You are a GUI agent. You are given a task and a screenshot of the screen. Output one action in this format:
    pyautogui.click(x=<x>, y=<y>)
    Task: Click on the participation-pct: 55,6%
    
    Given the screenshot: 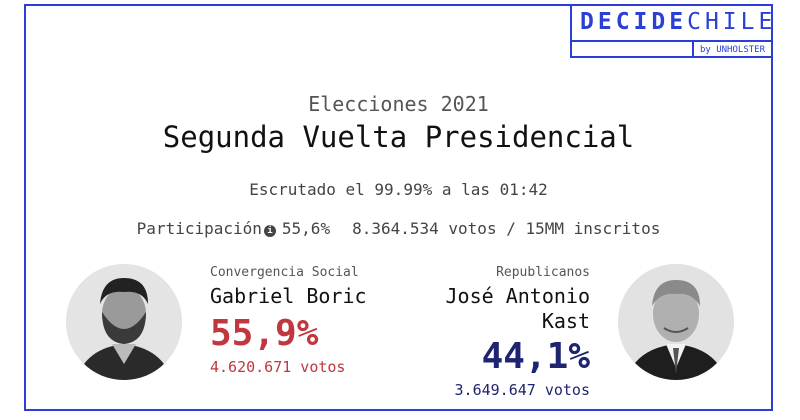 What is the action you would take?
    pyautogui.click(x=306, y=228)
    